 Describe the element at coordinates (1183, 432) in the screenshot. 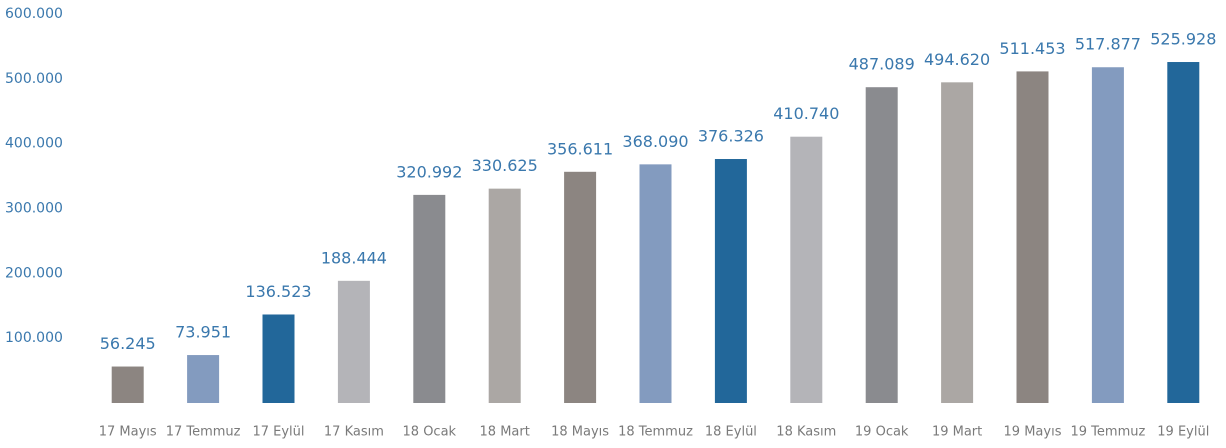

I see `x-tick-label: 19 Eylül` at that location.